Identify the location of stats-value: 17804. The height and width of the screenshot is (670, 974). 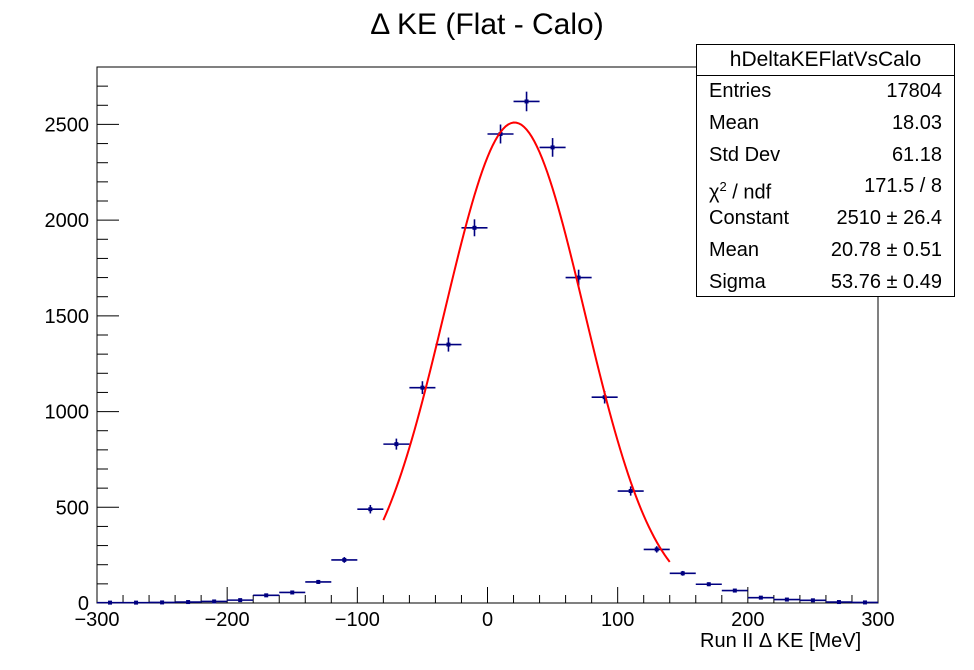
(914, 91).